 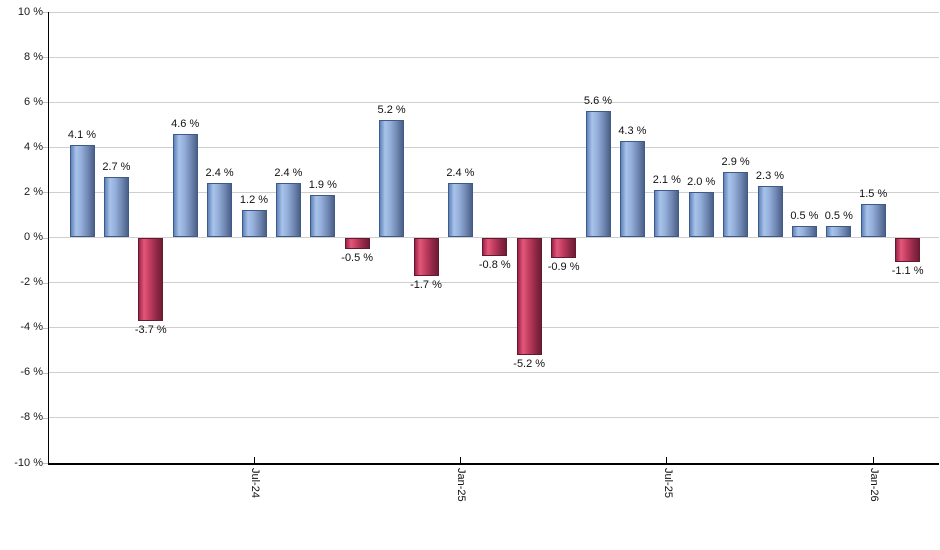 I want to click on x-axis-label: Jan-26, so click(x=874, y=485).